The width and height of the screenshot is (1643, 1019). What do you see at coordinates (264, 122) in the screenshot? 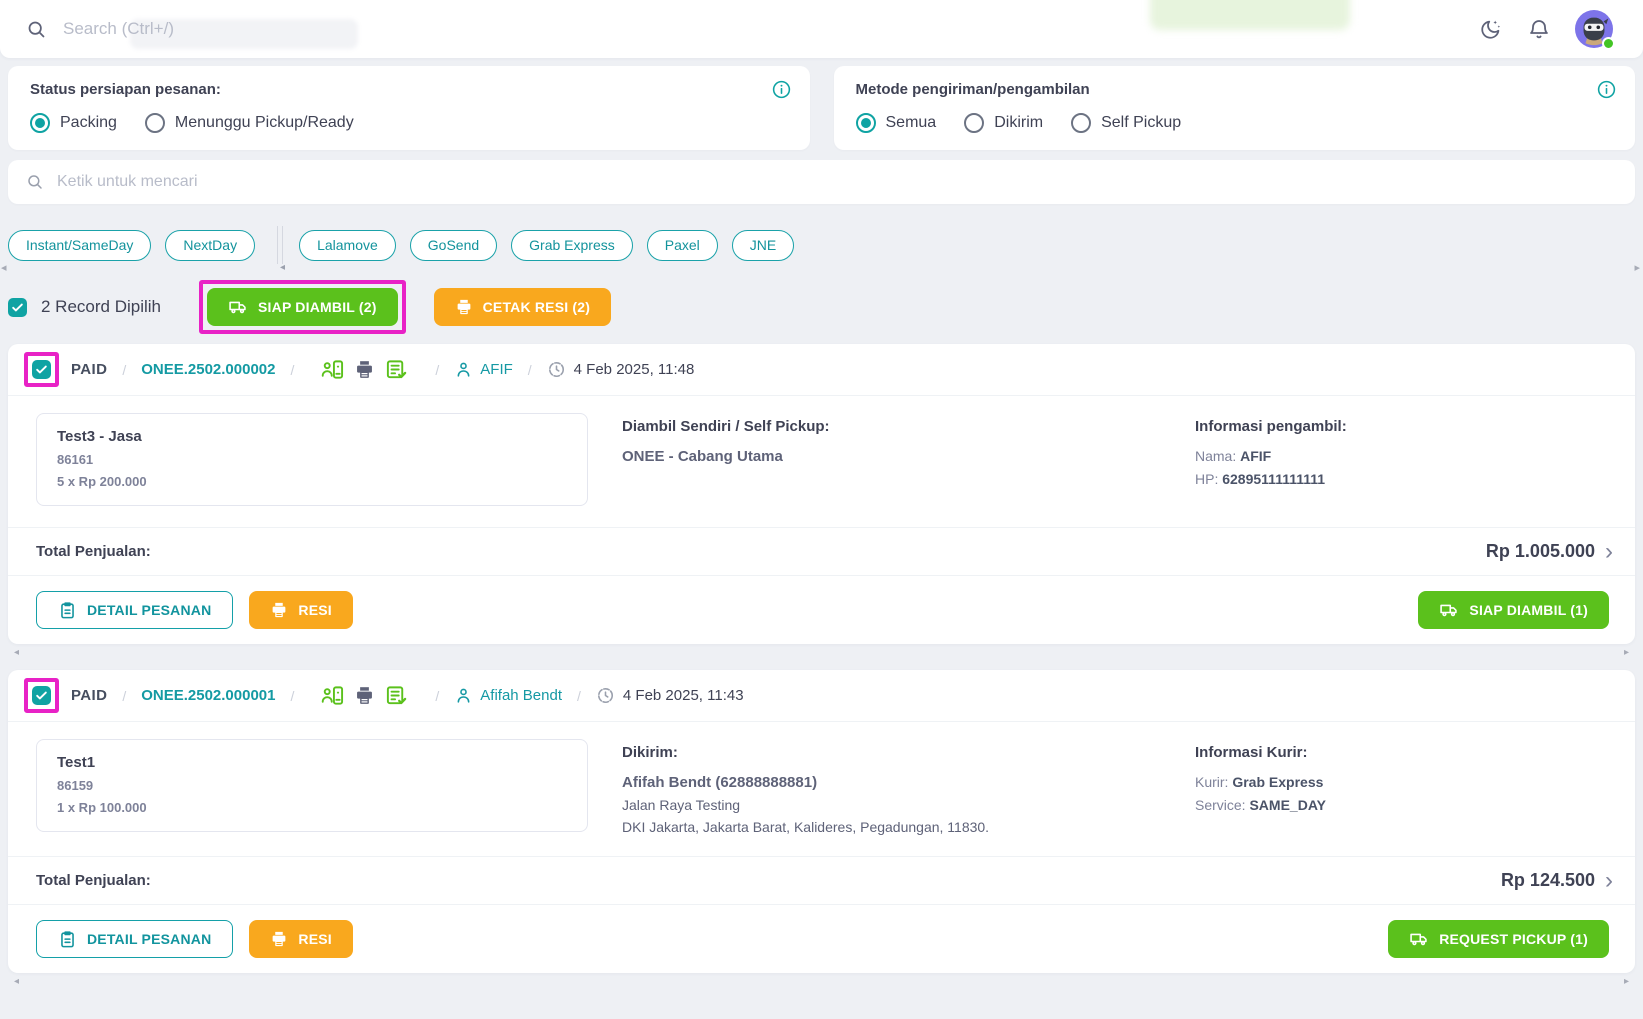
I see `radio-label: Menunggu Pickup/Ready` at bounding box center [264, 122].